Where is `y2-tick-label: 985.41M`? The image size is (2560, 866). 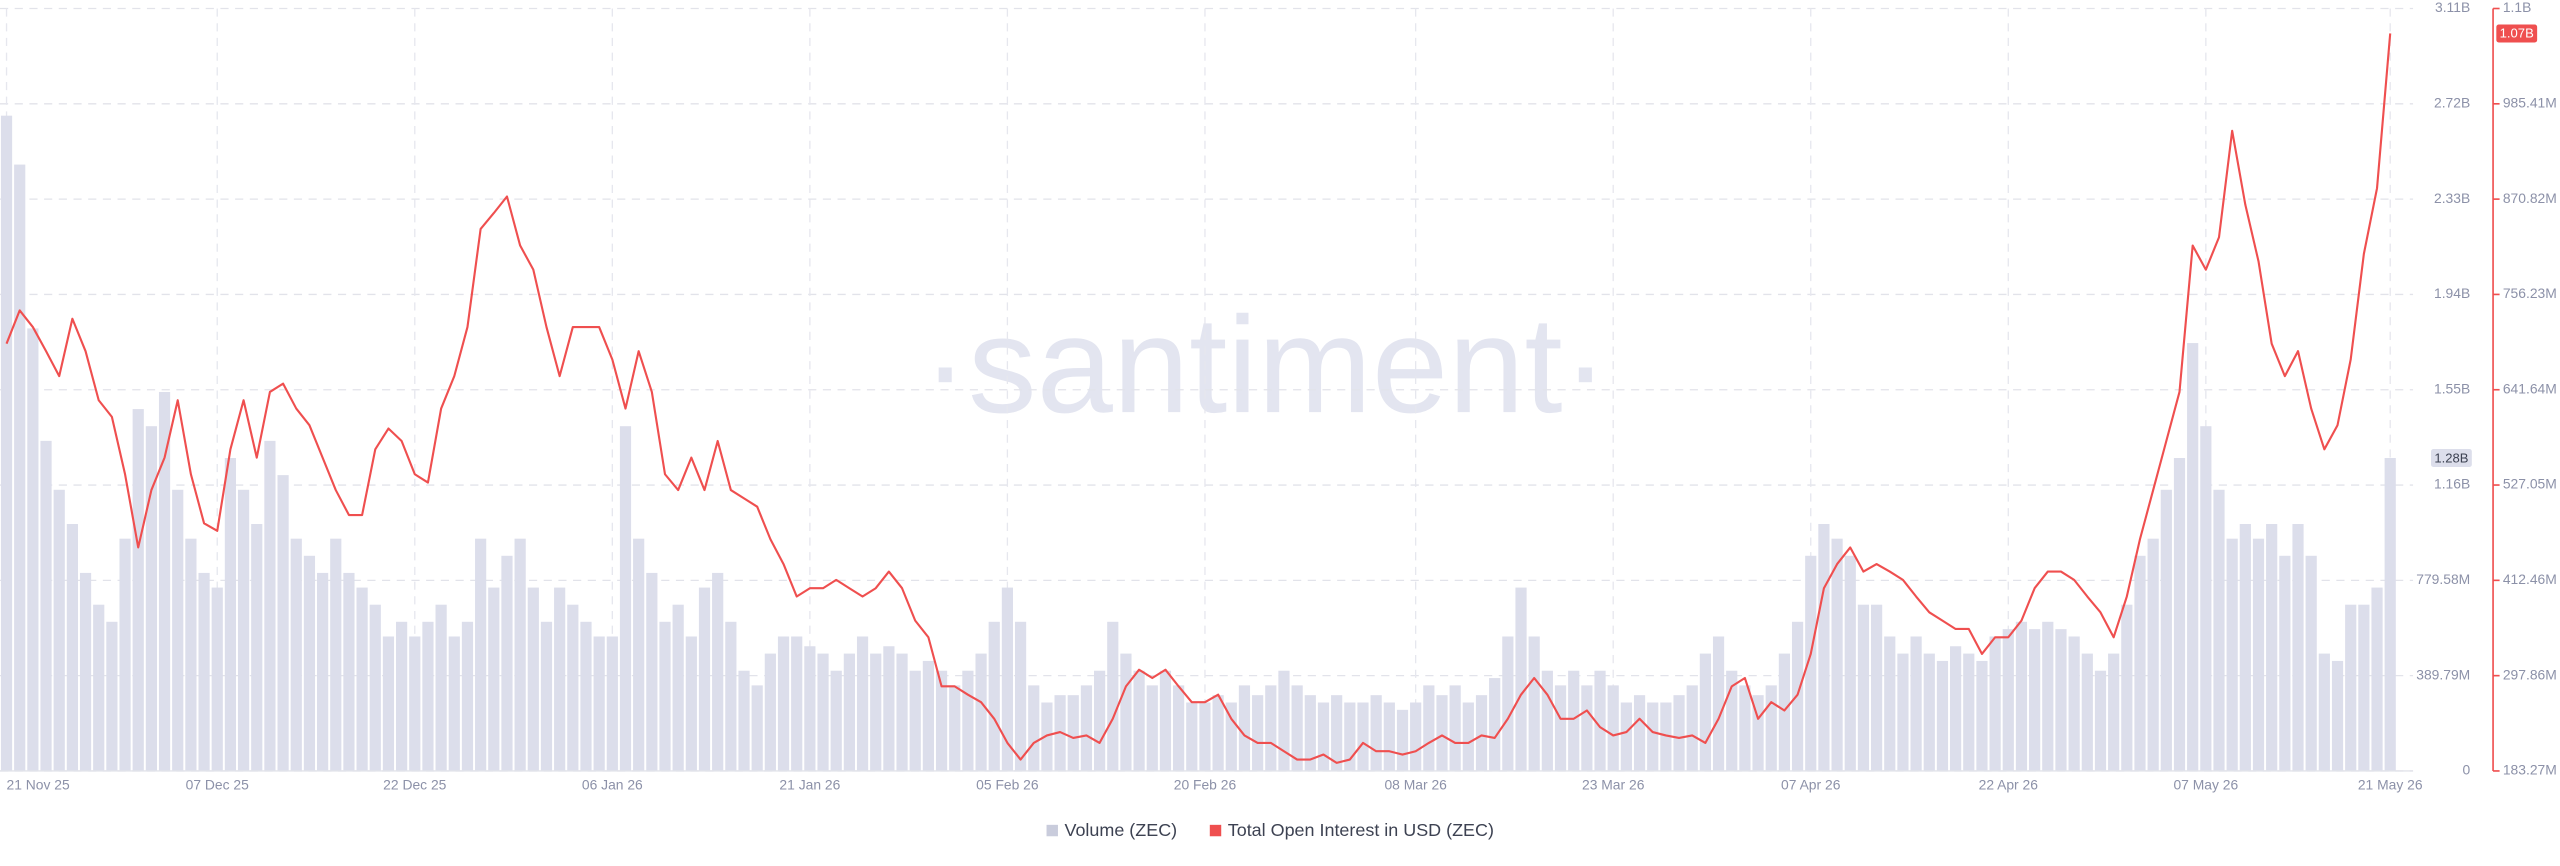 y2-tick-label: 985.41M is located at coordinates (2530, 102).